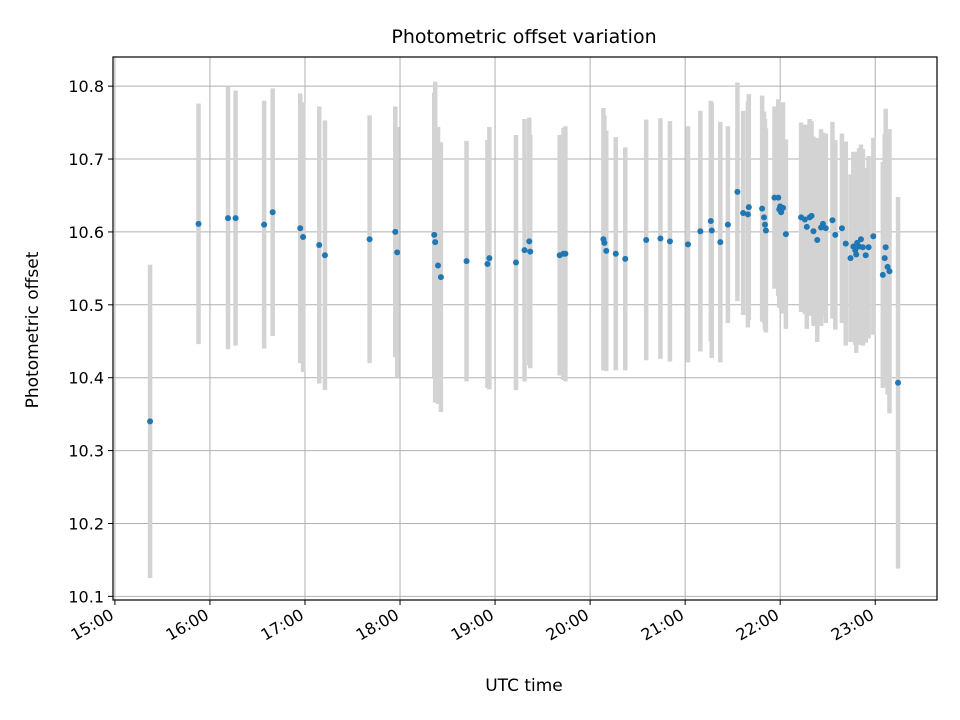 Image resolution: width=960 pixels, height=720 pixels. I want to click on x-tick-label: 19:00, so click(472, 625).